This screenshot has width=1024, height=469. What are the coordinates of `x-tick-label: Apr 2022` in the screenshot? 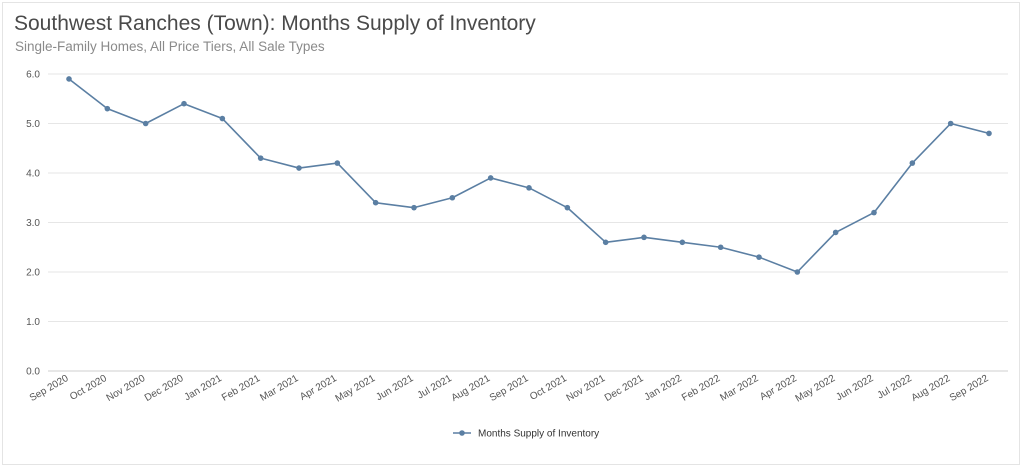 It's located at (778, 388).